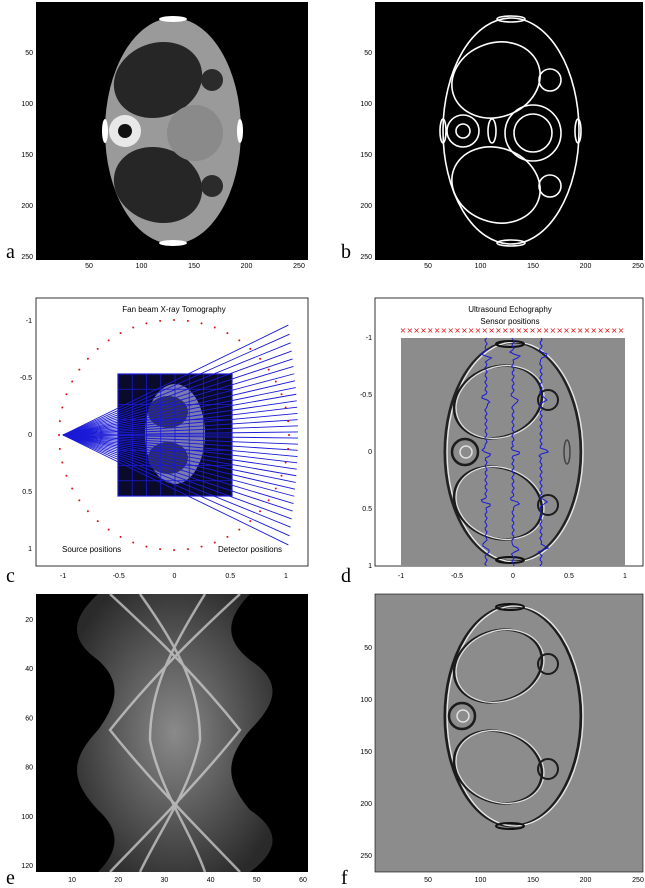 The image size is (645, 888). What do you see at coordinates (515, 452) in the screenshot?
I see `echo-waveform` at bounding box center [515, 452].